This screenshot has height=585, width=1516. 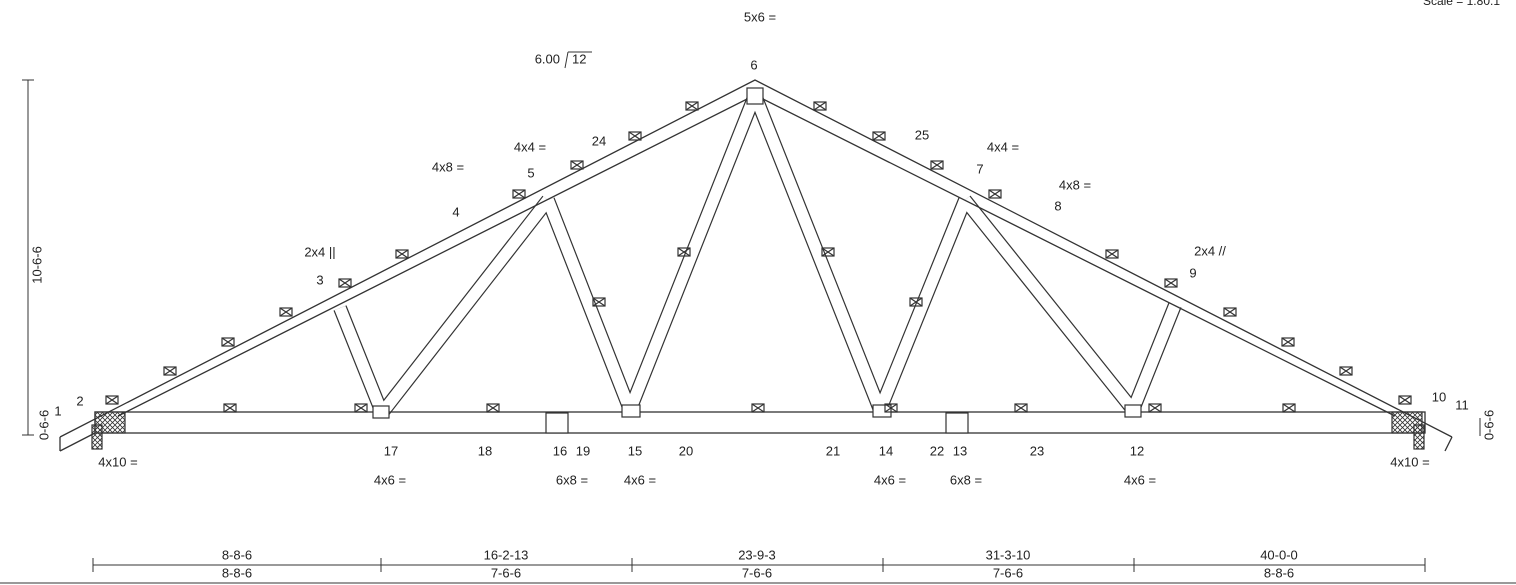 What do you see at coordinates (937, 450) in the screenshot?
I see `node-number: 22` at bounding box center [937, 450].